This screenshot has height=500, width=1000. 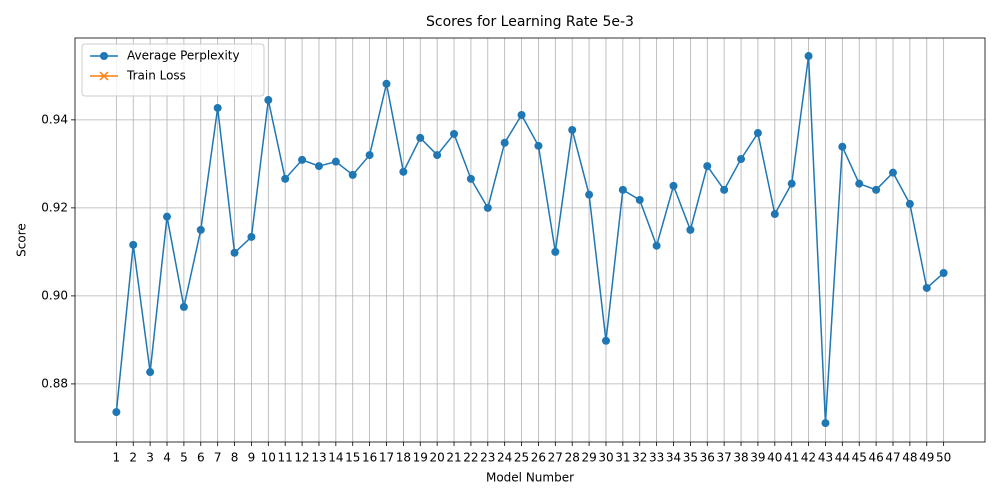 I want to click on x-tick-label: 28, so click(x=572, y=458).